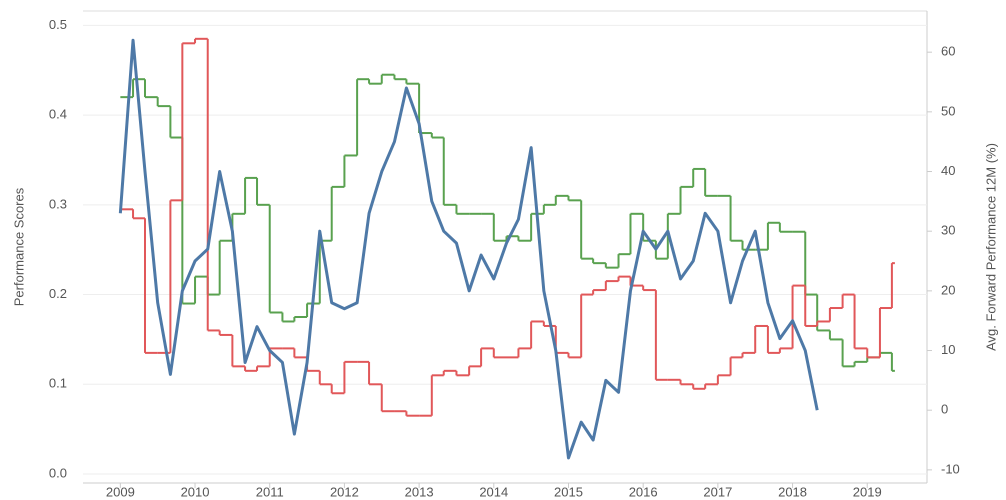 This screenshot has width=1006, height=500. I want to click on y-axis-label: Performance Scores, so click(18, 246).